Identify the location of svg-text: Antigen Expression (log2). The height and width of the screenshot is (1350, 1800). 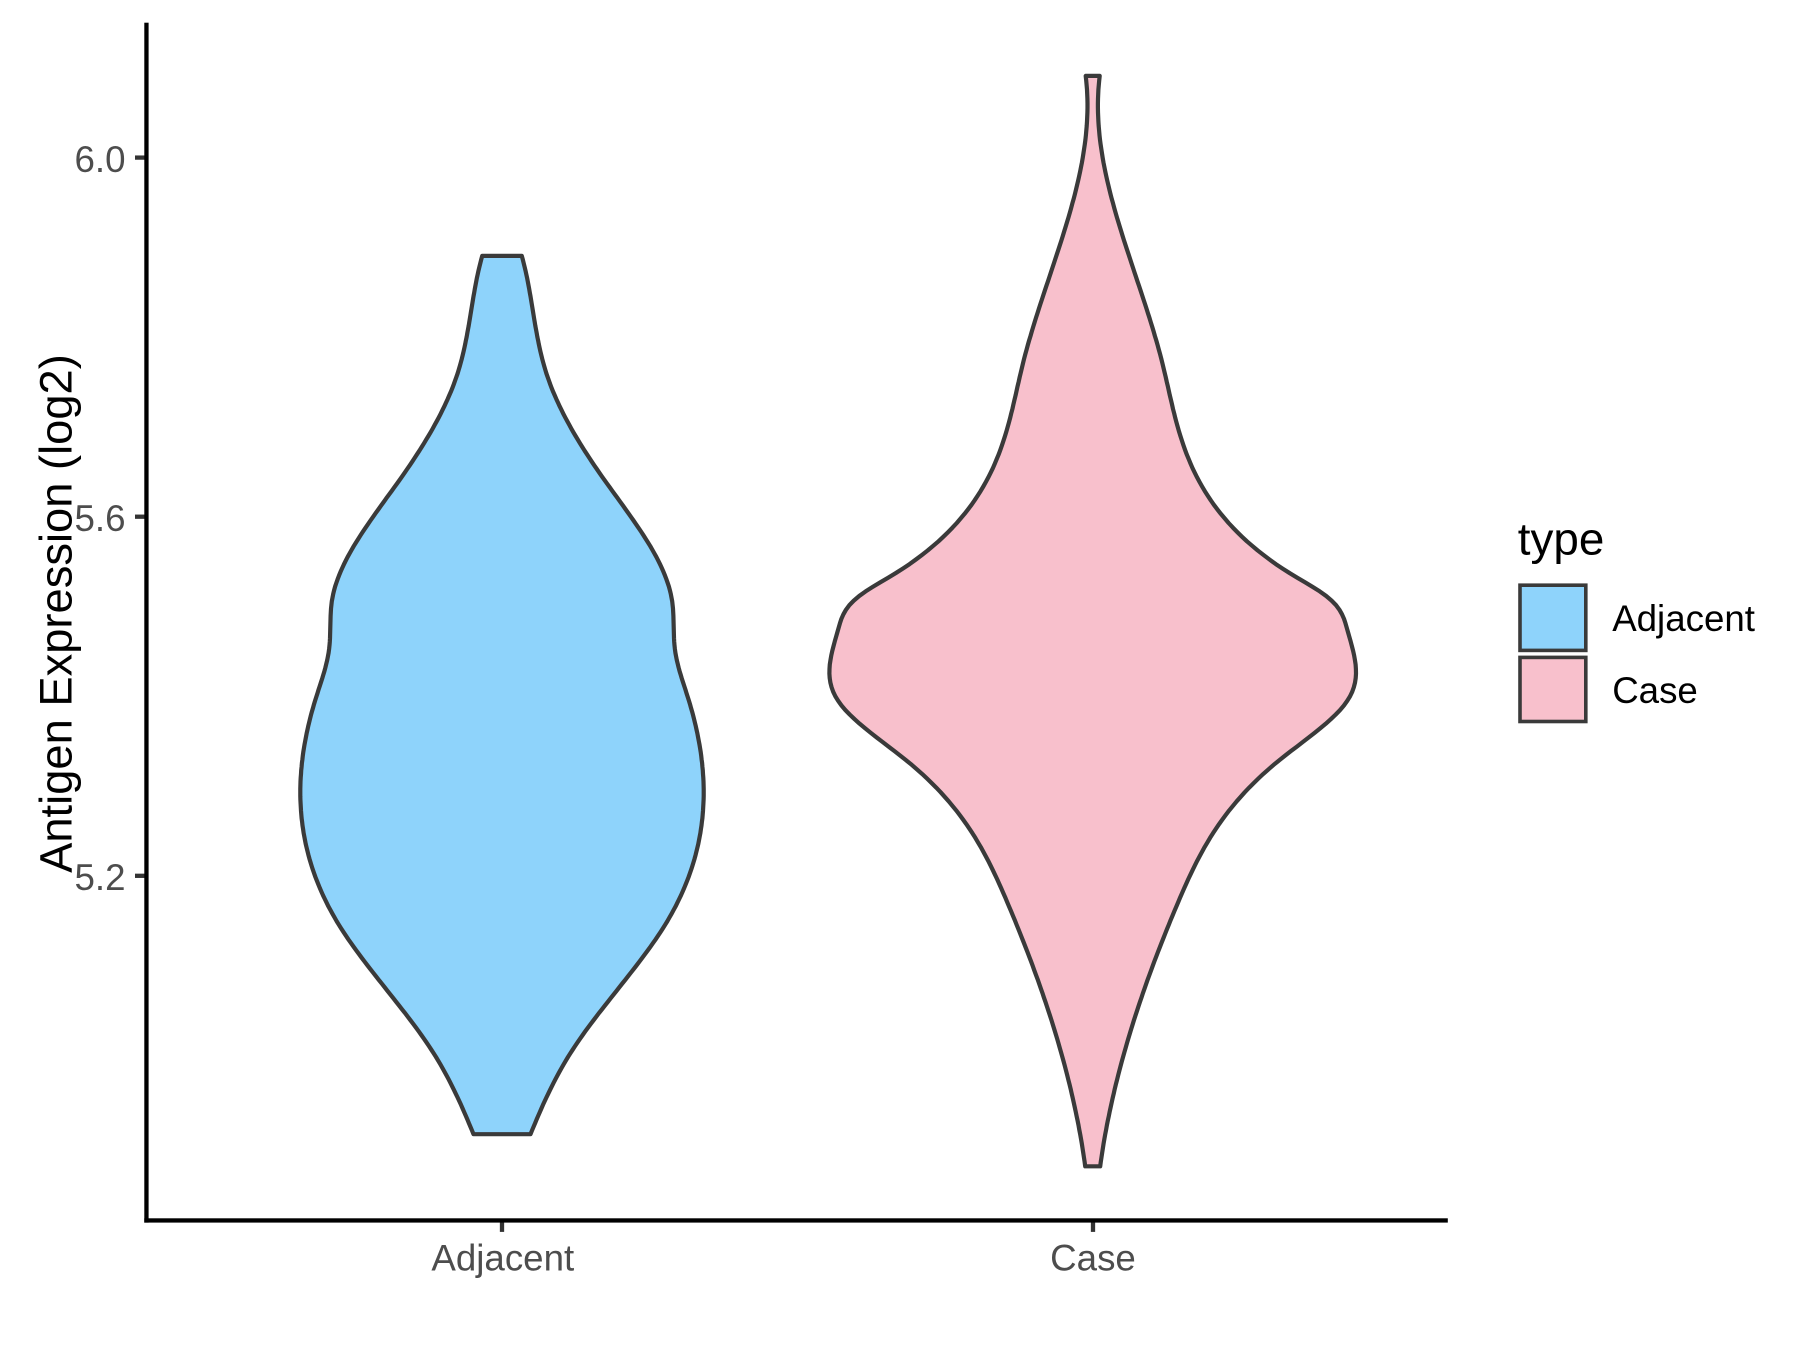
(56, 613).